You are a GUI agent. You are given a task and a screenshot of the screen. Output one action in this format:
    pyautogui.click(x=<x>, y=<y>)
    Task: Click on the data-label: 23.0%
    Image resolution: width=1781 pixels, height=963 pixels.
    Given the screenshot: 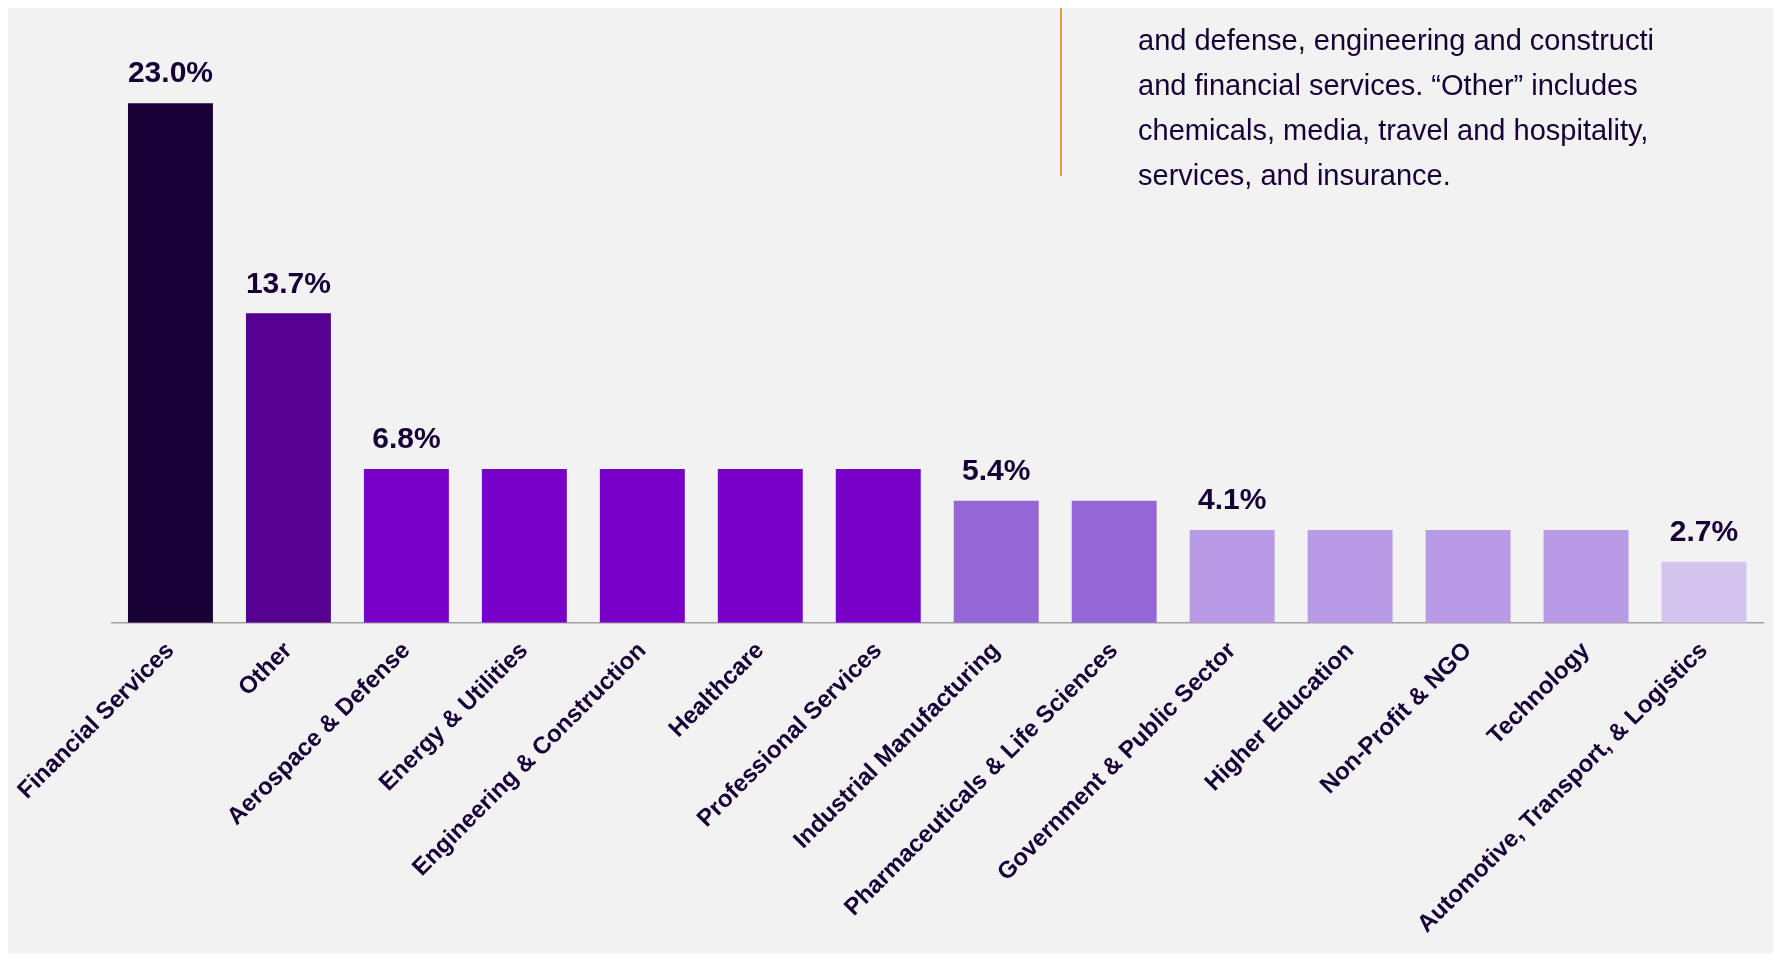 What is the action you would take?
    pyautogui.click(x=170, y=72)
    